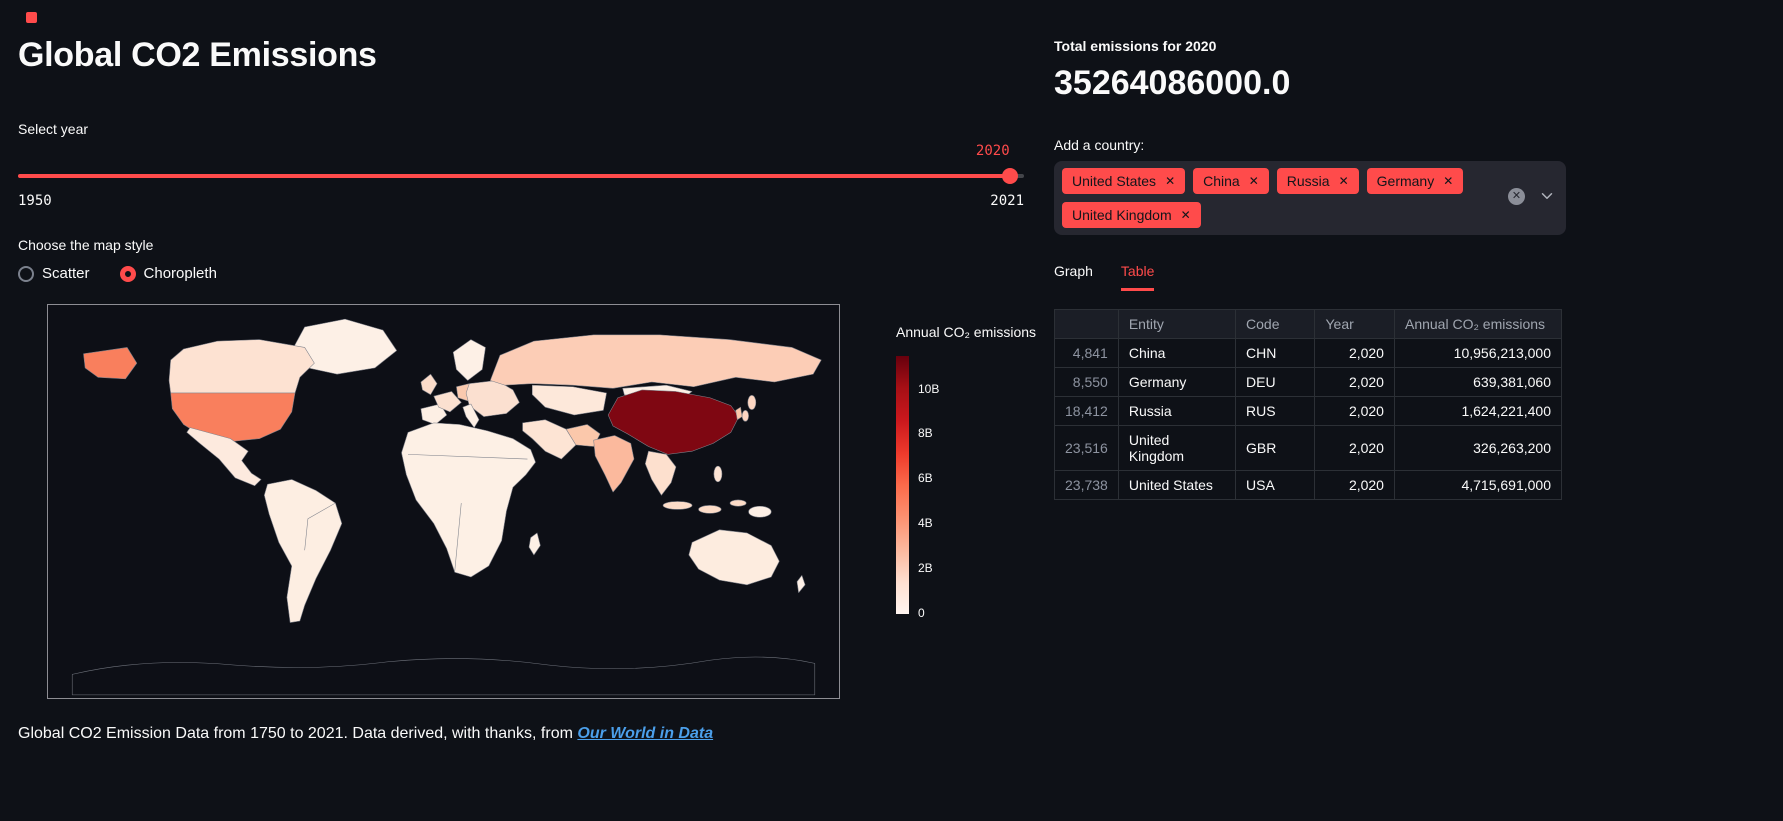 The width and height of the screenshot is (1783, 821). What do you see at coordinates (1308, 181) in the screenshot?
I see `tag-label: Russia` at bounding box center [1308, 181].